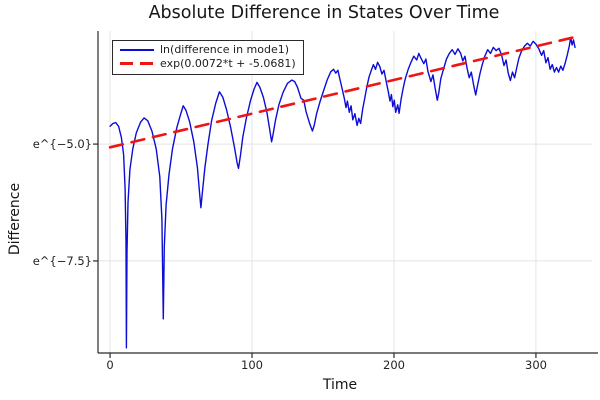  What do you see at coordinates (324, 13) in the screenshot?
I see `chart-title: Absolute Difference in States Over Time` at bounding box center [324, 13].